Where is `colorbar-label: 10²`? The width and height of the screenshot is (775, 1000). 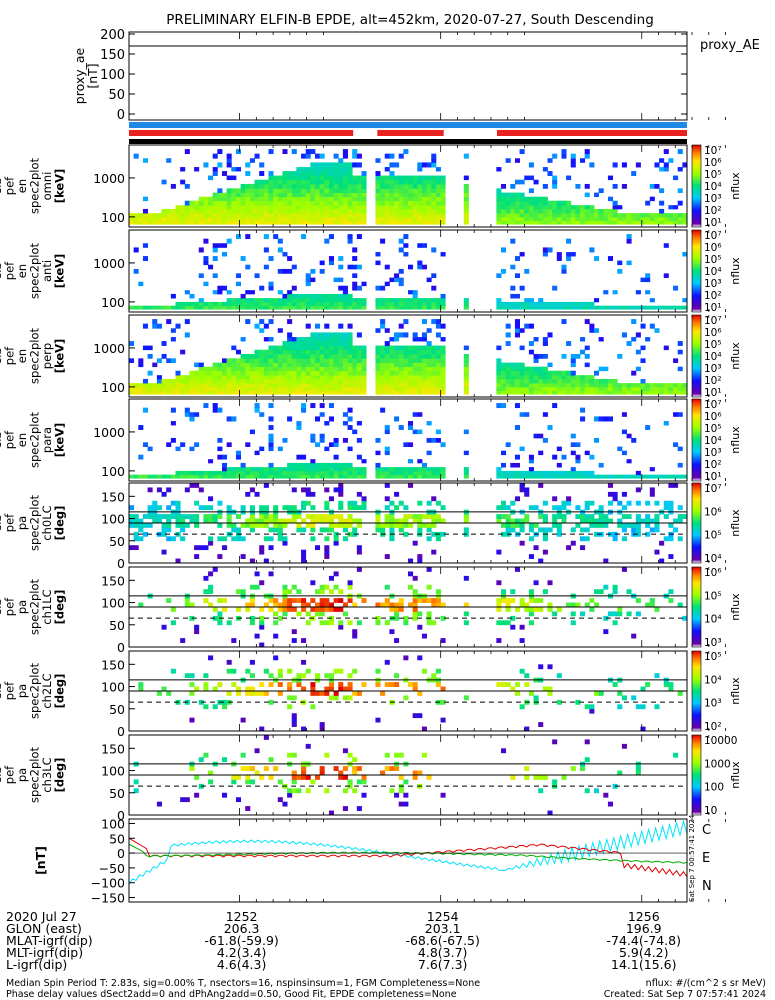 colorbar-label: 10² is located at coordinates (713, 727).